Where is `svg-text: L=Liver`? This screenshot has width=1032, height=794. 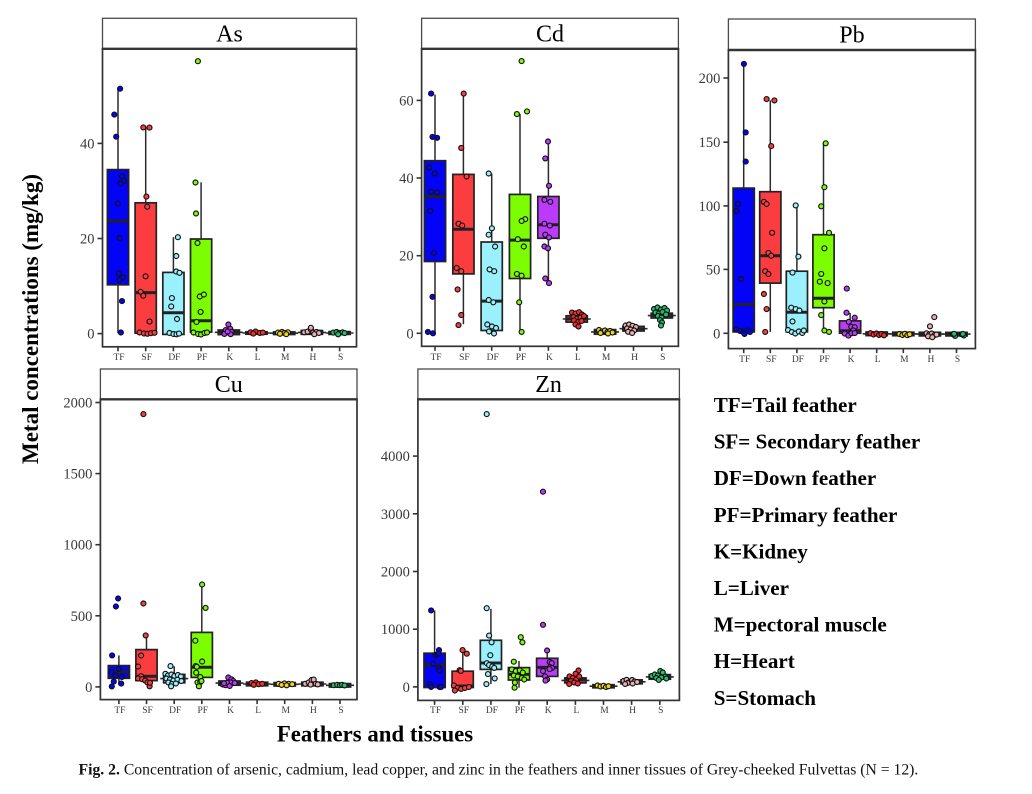
svg-text: L=Liver is located at coordinates (751, 588).